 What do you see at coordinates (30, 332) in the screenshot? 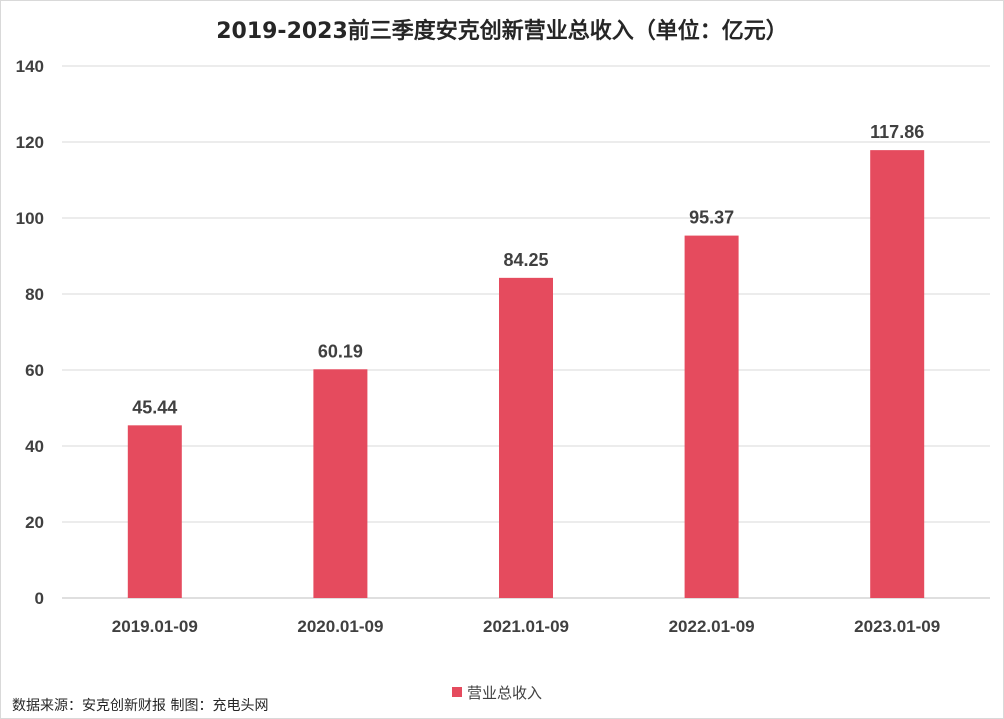
I see `y-axis-ticks: 0 20 40 60 80 100 120 140` at bounding box center [30, 332].